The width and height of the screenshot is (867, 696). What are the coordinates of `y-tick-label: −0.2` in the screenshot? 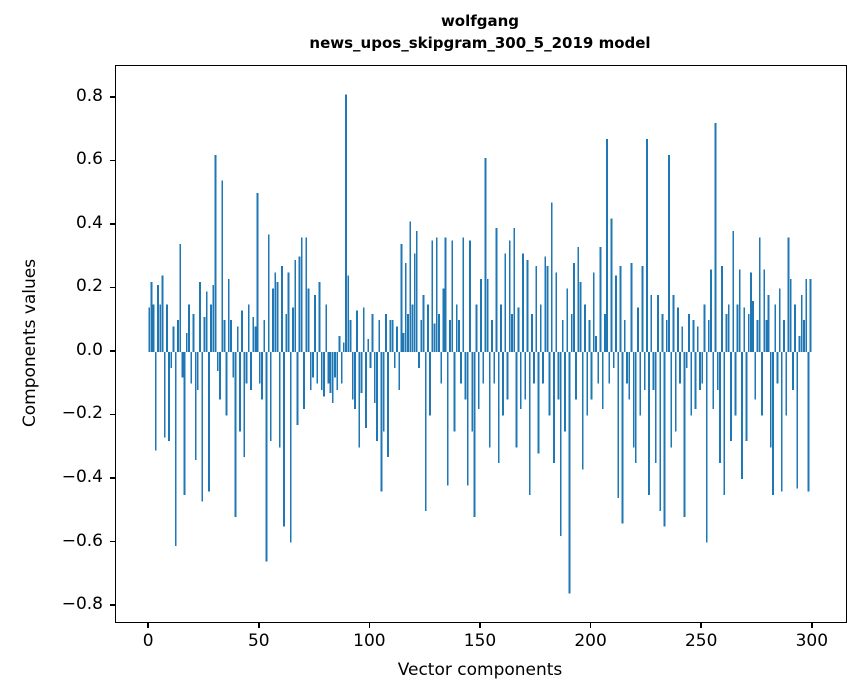 It's located at (82, 413).